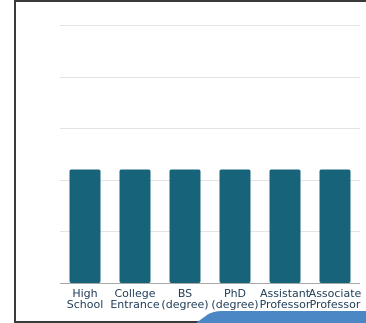 The image size is (366, 323). I want to click on x-tick-label: Associate, so click(335, 293).